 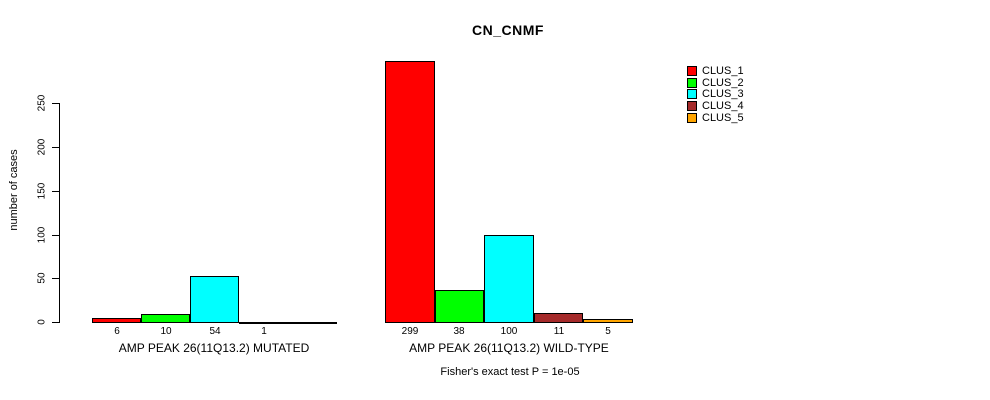 What do you see at coordinates (723, 118) in the screenshot?
I see `legend-label: CLUS_5` at bounding box center [723, 118].